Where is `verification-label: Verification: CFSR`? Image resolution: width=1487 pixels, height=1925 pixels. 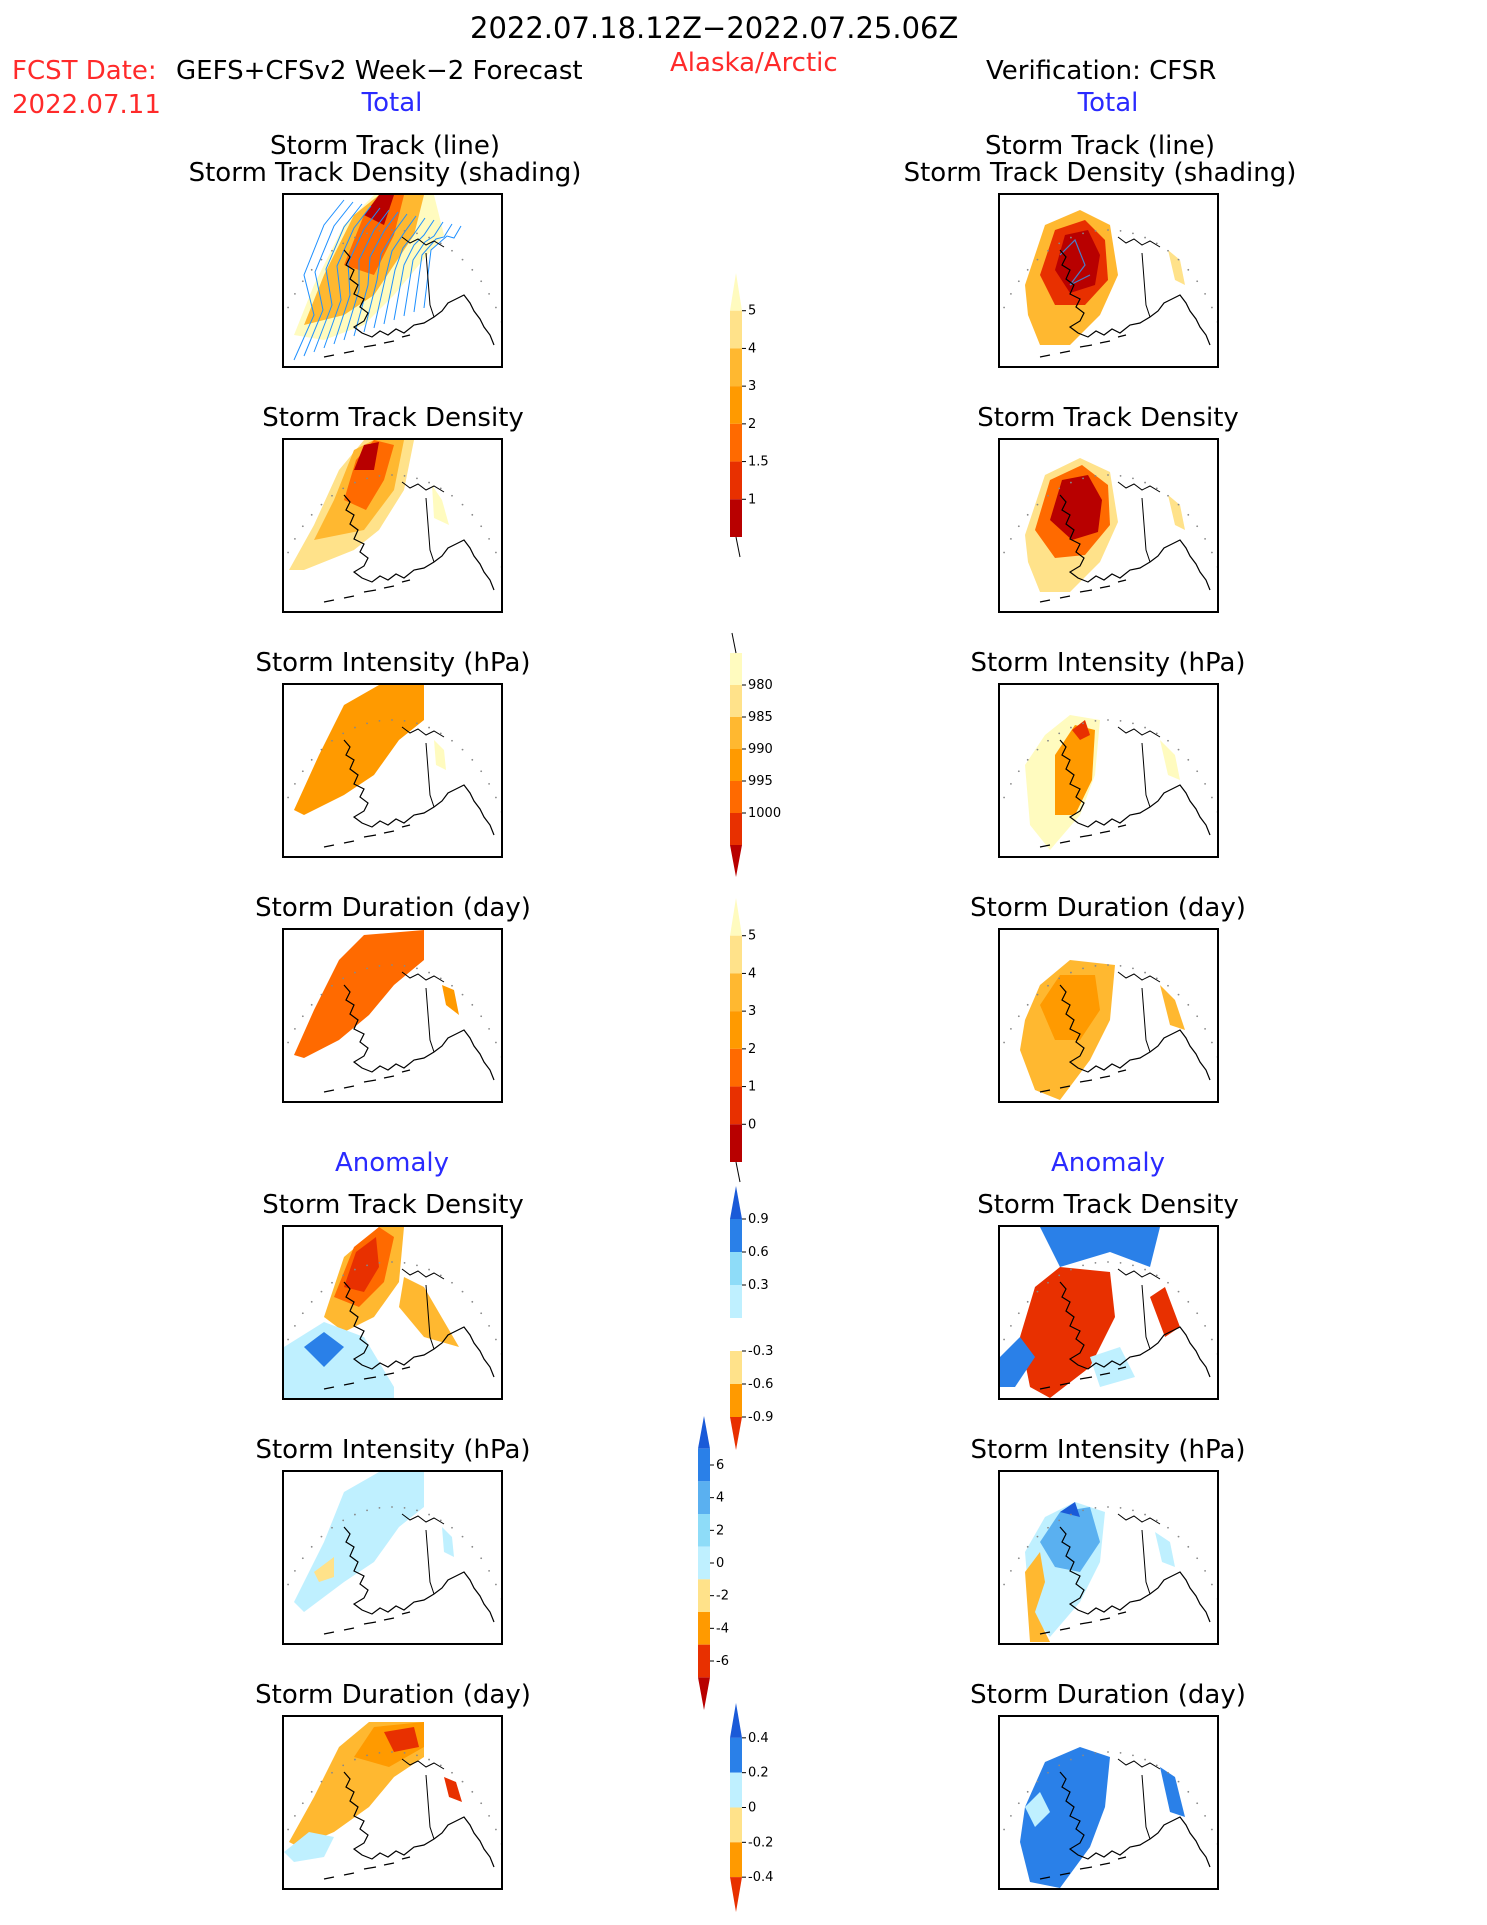
verification-label: Verification: CFSR is located at coordinates (1101, 71).